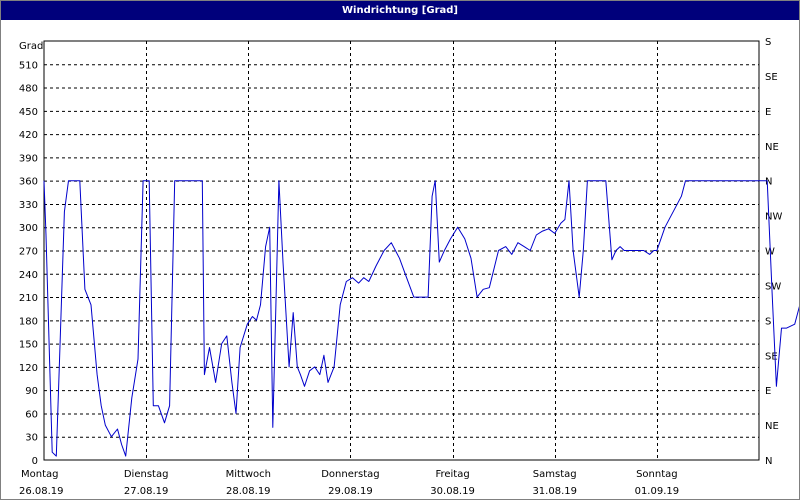  Describe the element at coordinates (28, 298) in the screenshot. I see `y-tick-label: 210` at that location.